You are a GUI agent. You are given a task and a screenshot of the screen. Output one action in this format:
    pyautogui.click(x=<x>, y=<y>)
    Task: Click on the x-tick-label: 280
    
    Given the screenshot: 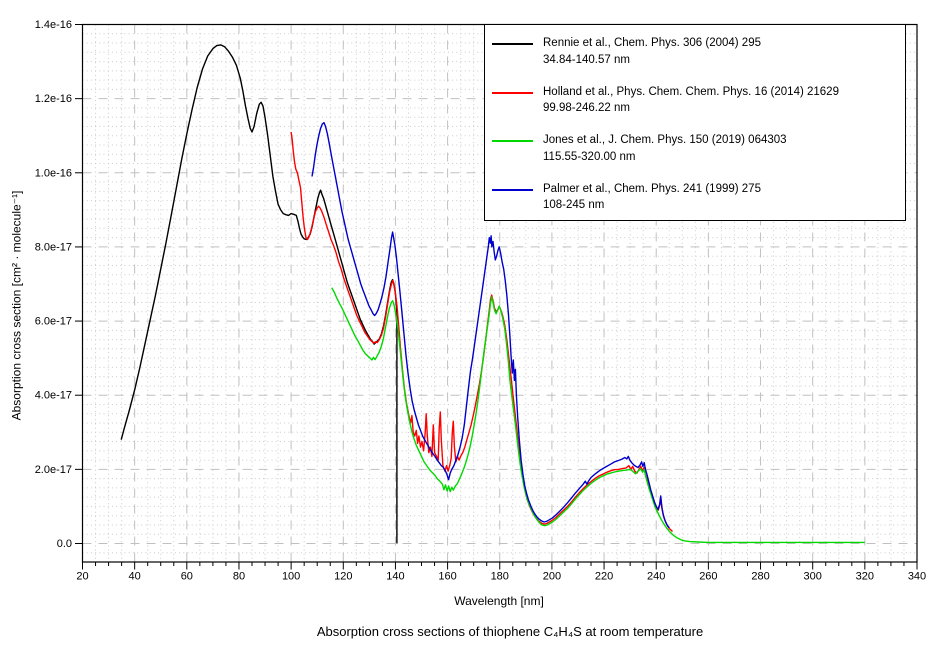 What is the action you would take?
    pyautogui.click(x=760, y=577)
    